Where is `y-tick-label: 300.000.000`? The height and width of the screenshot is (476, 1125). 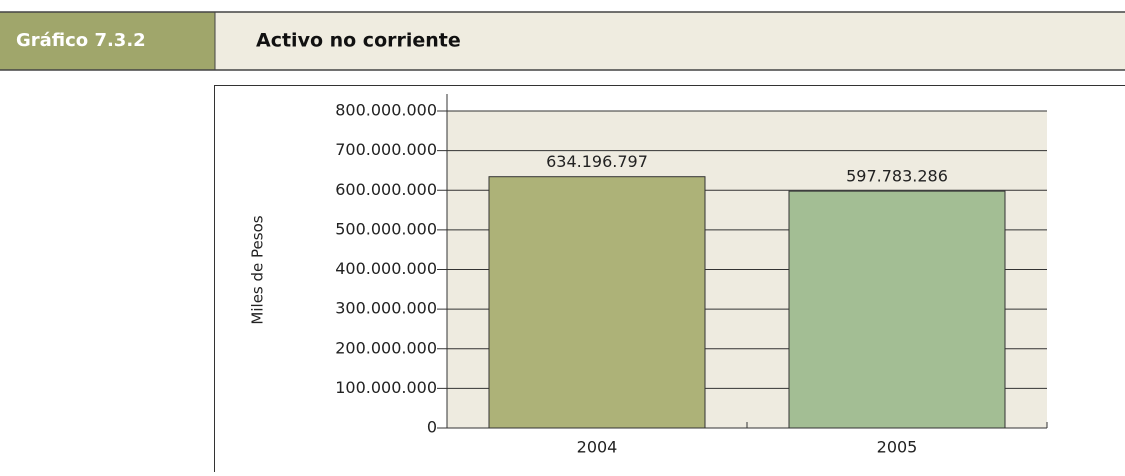 y-tick-label: 300.000.000 is located at coordinates (386, 308).